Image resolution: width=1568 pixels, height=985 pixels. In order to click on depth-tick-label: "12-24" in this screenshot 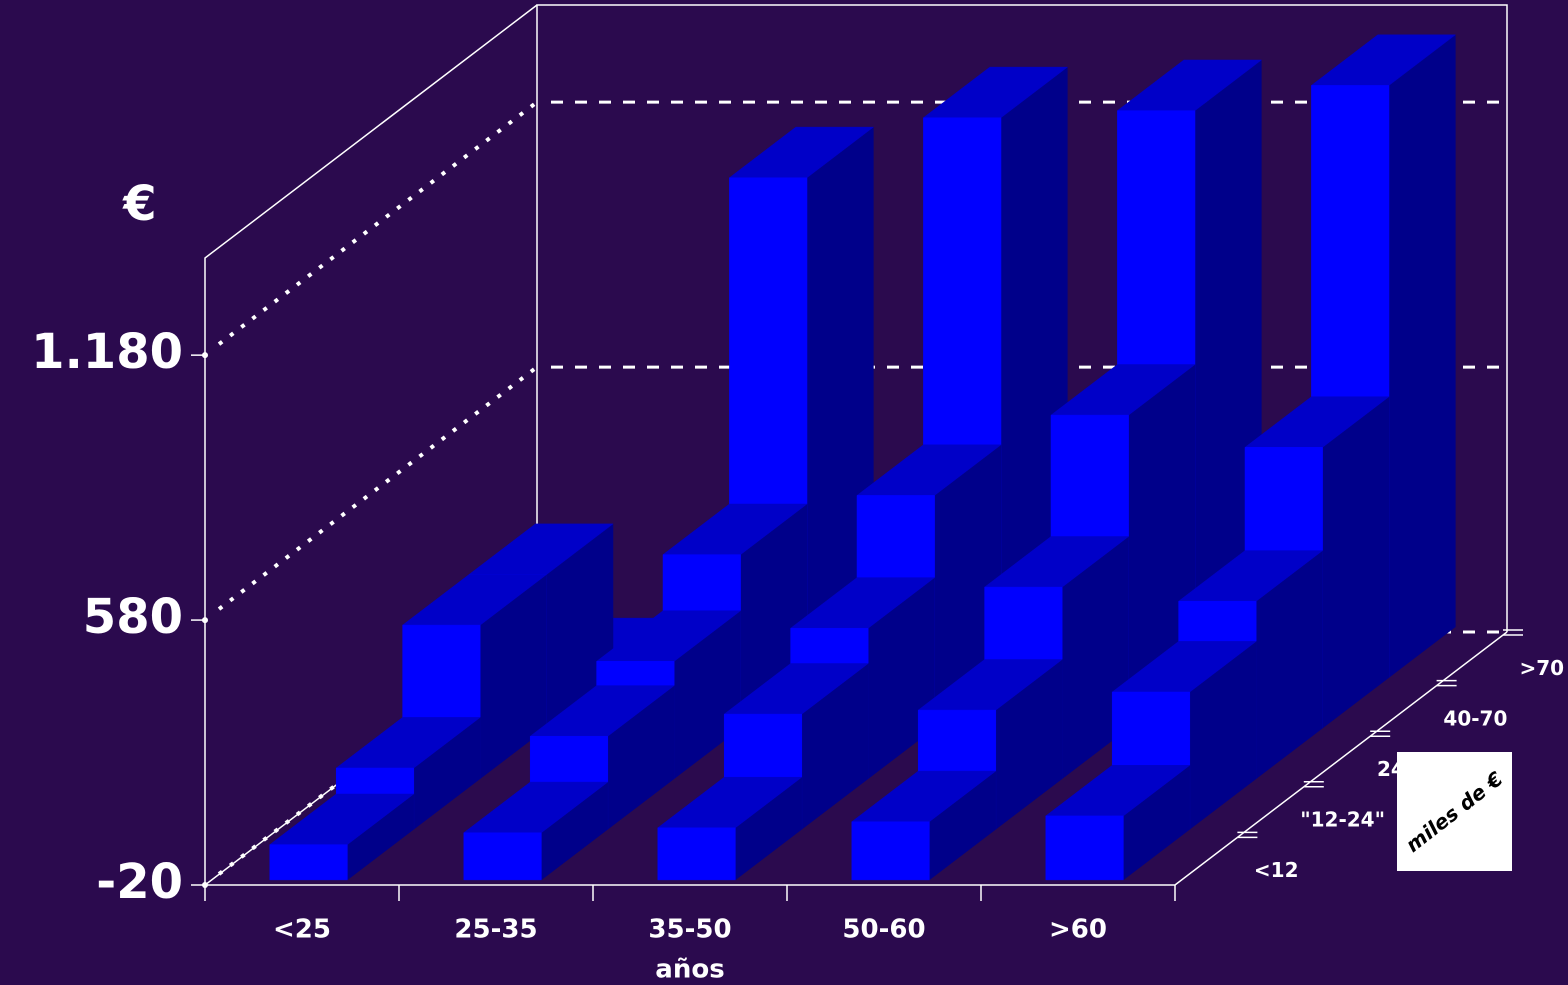, I will do `click(1342, 820)`.